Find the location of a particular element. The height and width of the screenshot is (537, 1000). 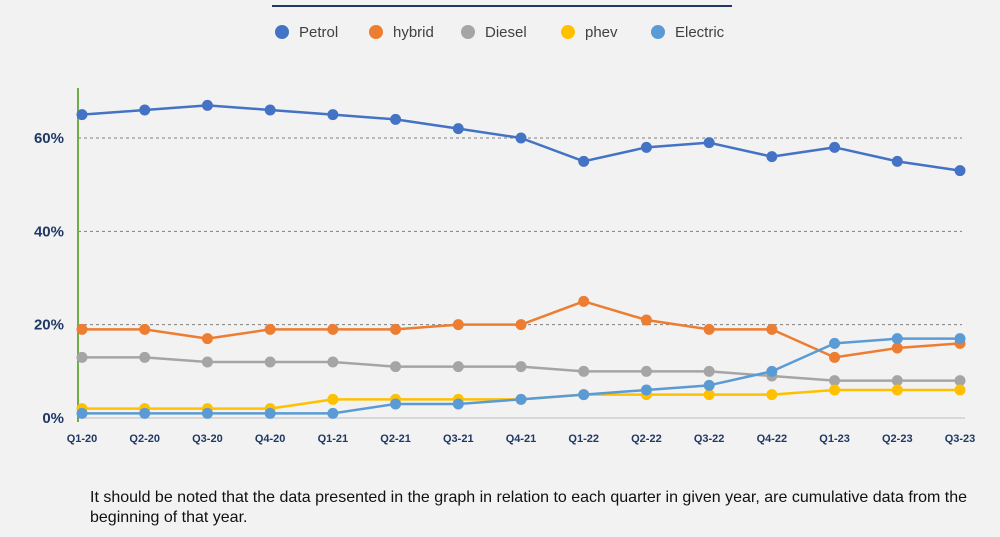

series-electric is located at coordinates (521, 376).